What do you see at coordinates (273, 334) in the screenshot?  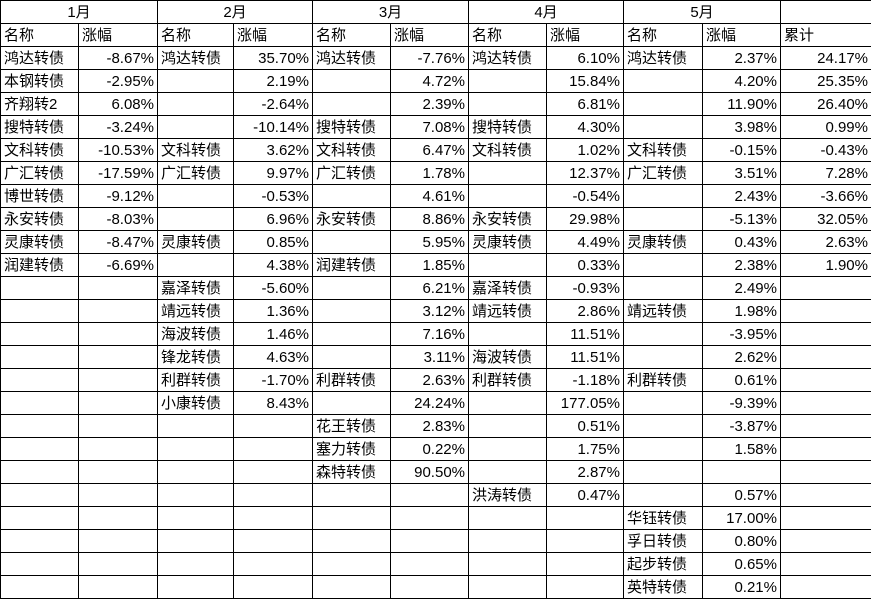 I see `pct-change-cell: 1.46%` at bounding box center [273, 334].